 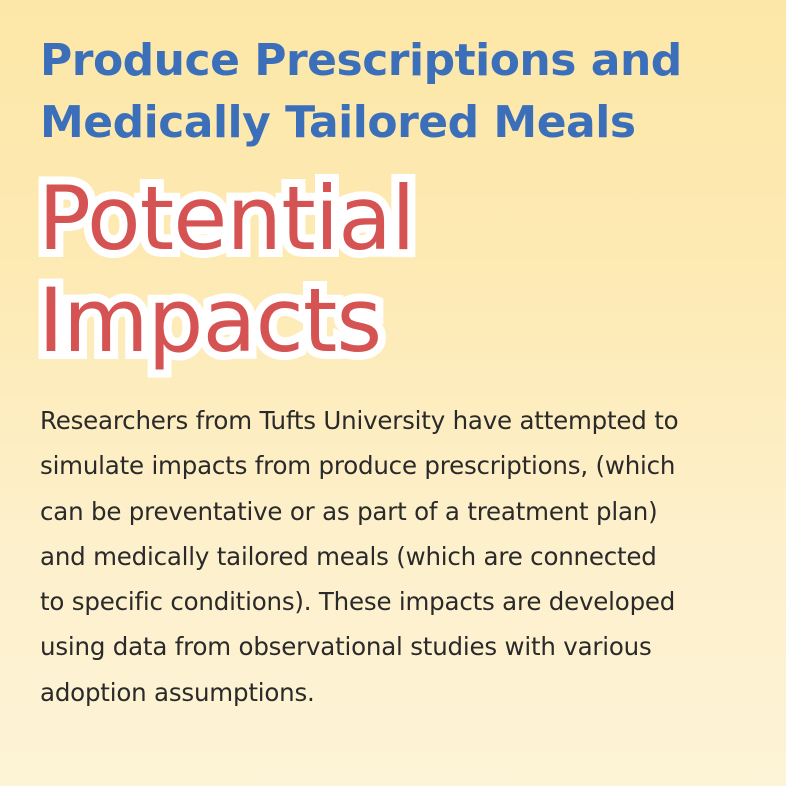 What do you see at coordinates (338, 122) in the screenshot?
I see `page-title-line-2: Medically Tailored Meals` at bounding box center [338, 122].